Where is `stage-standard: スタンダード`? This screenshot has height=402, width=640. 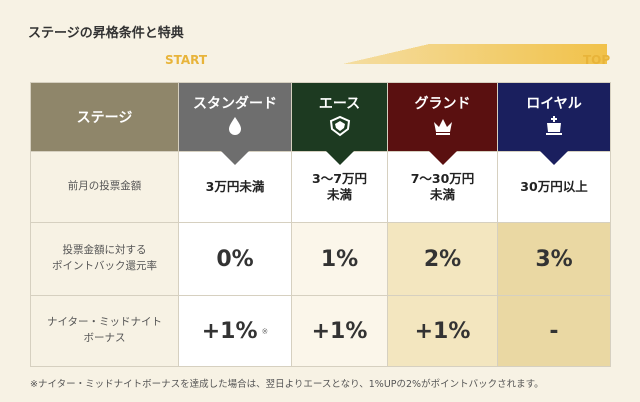
stage-standard: スタンダード is located at coordinates (235, 123).